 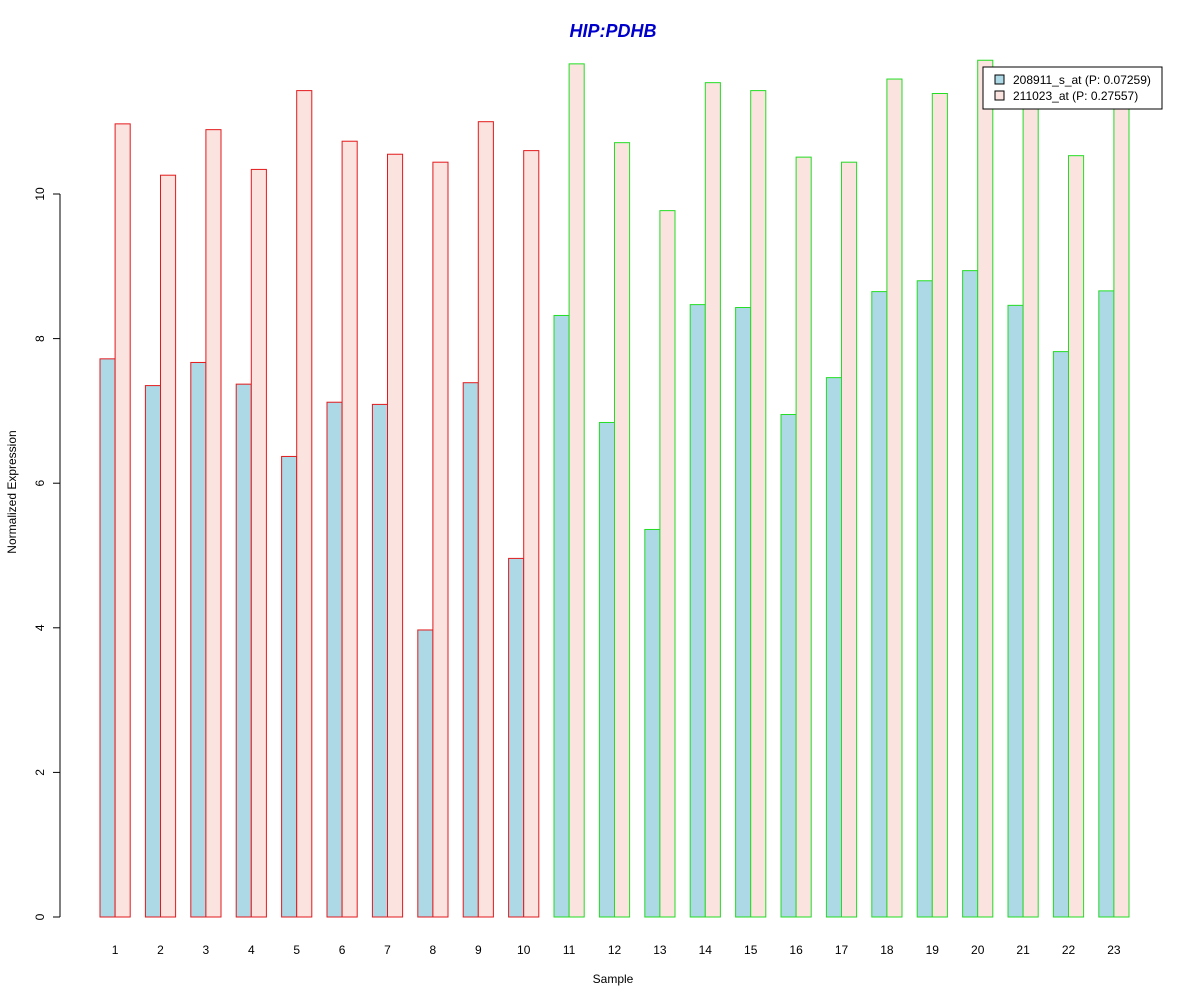 I want to click on x-tick-labels: 1 2 3 4 5 6 7 8 9 10 11 12 13 14 15 16 17 18 19 20 21 22 23, so click(x=616, y=950).